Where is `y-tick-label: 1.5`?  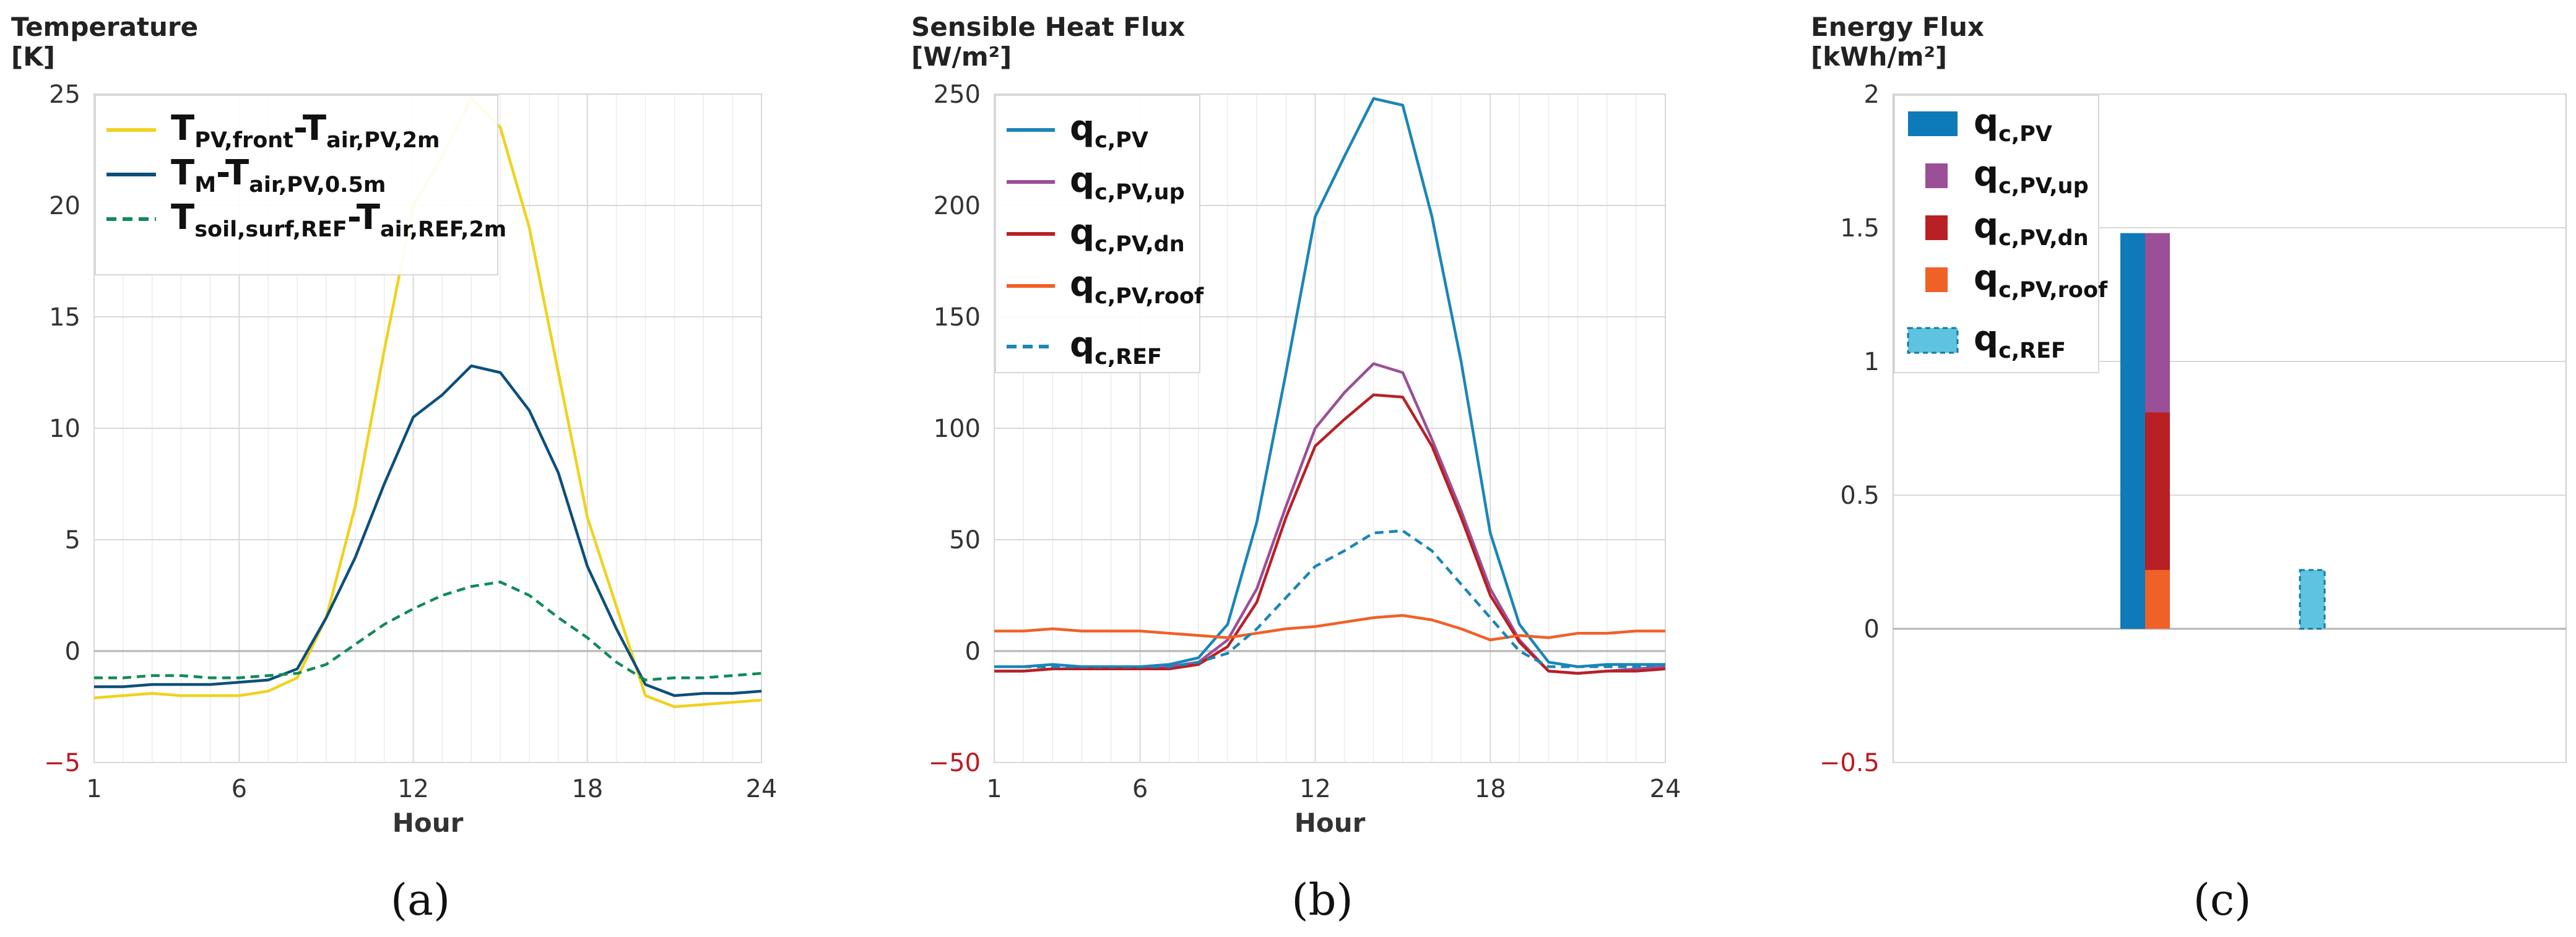
y-tick-label: 1.5 is located at coordinates (1860, 228).